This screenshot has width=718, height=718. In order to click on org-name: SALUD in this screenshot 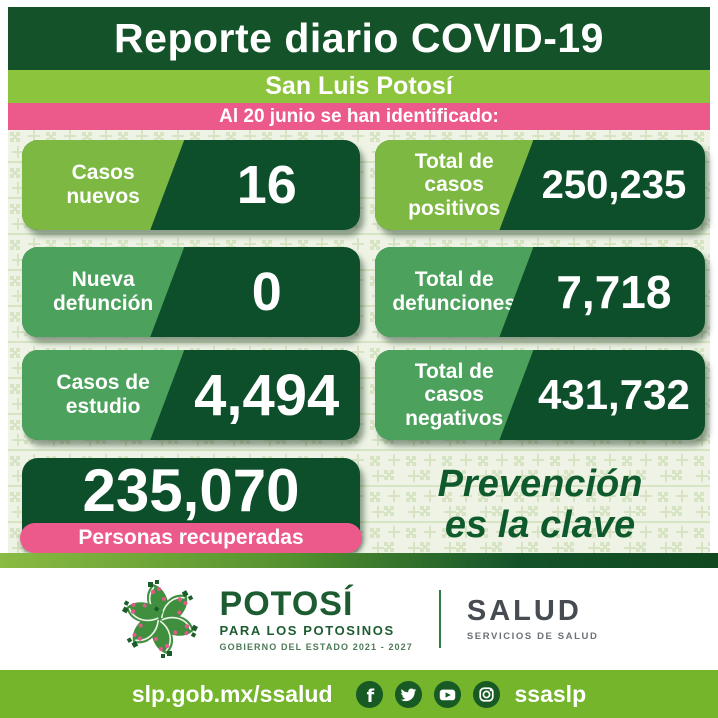, I will do `click(524, 610)`.